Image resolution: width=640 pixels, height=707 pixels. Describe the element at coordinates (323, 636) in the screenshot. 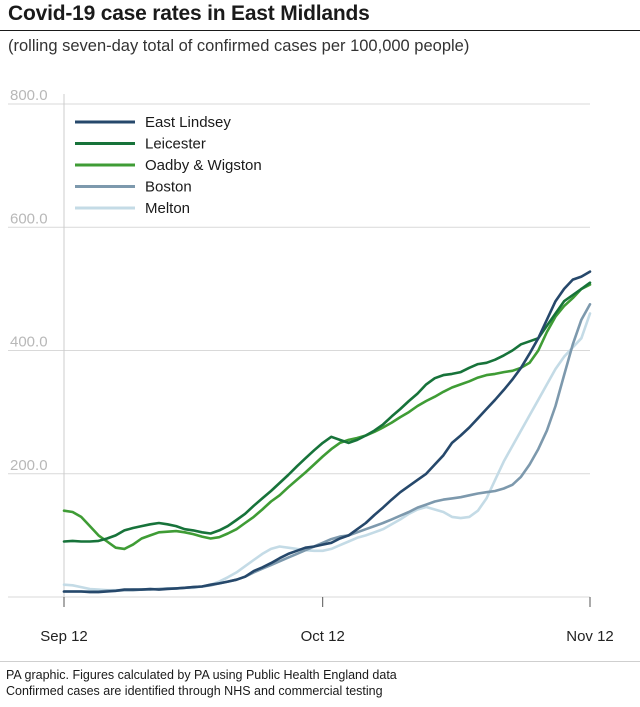

I see `x-tick-label: Oct 12` at that location.